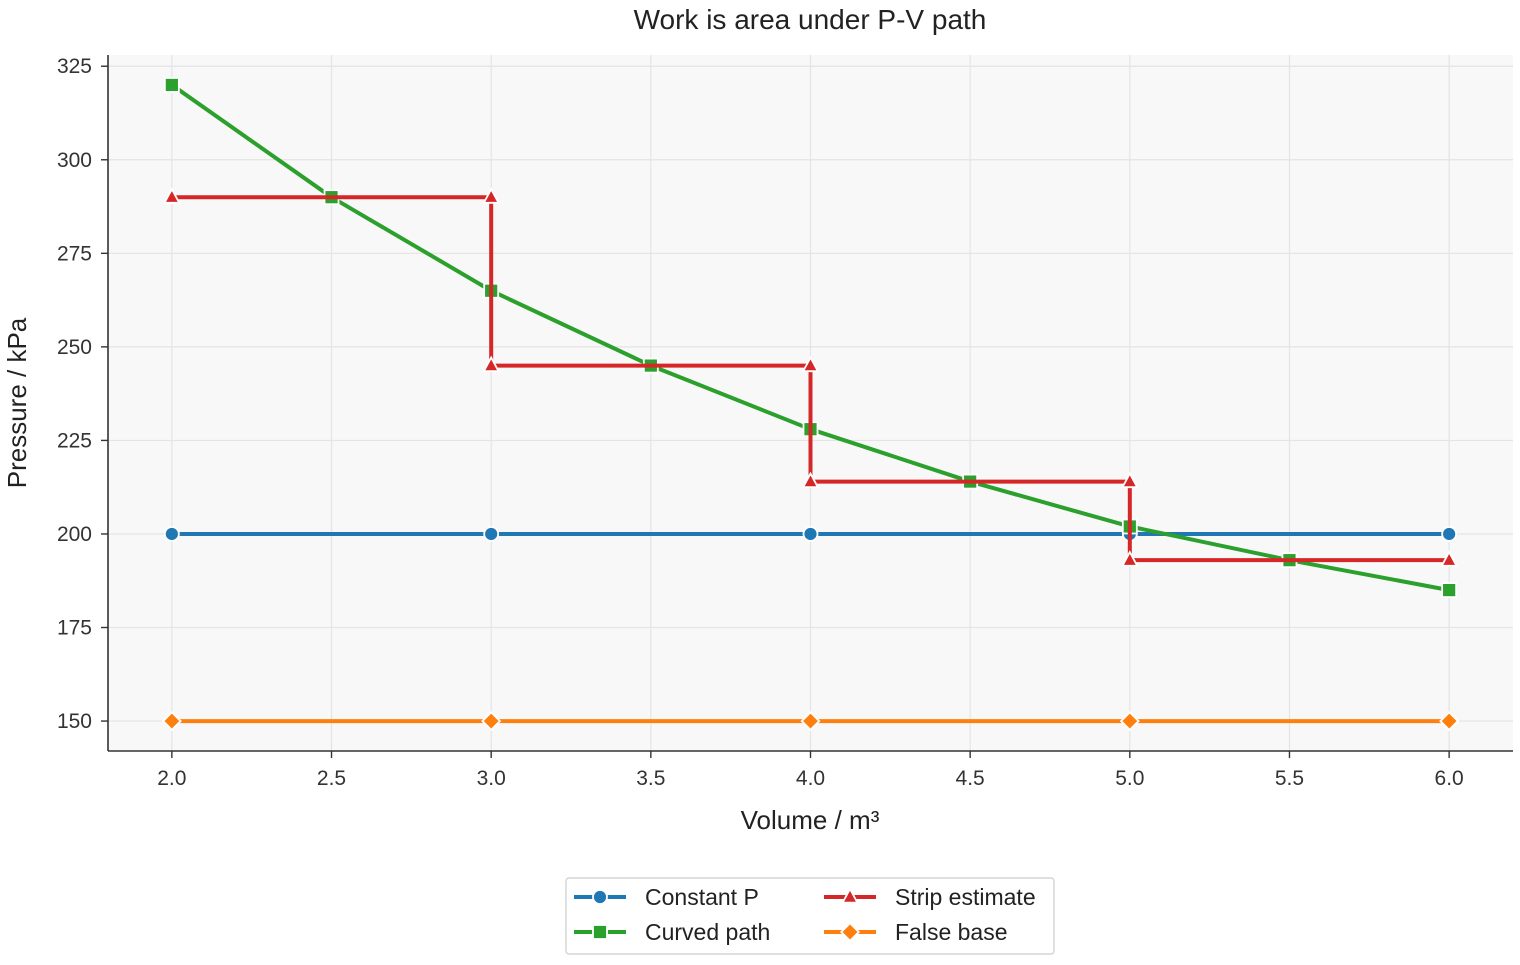 The width and height of the screenshot is (1520, 965). What do you see at coordinates (1129, 778) in the screenshot?
I see `x-tick-label: 5.0` at bounding box center [1129, 778].